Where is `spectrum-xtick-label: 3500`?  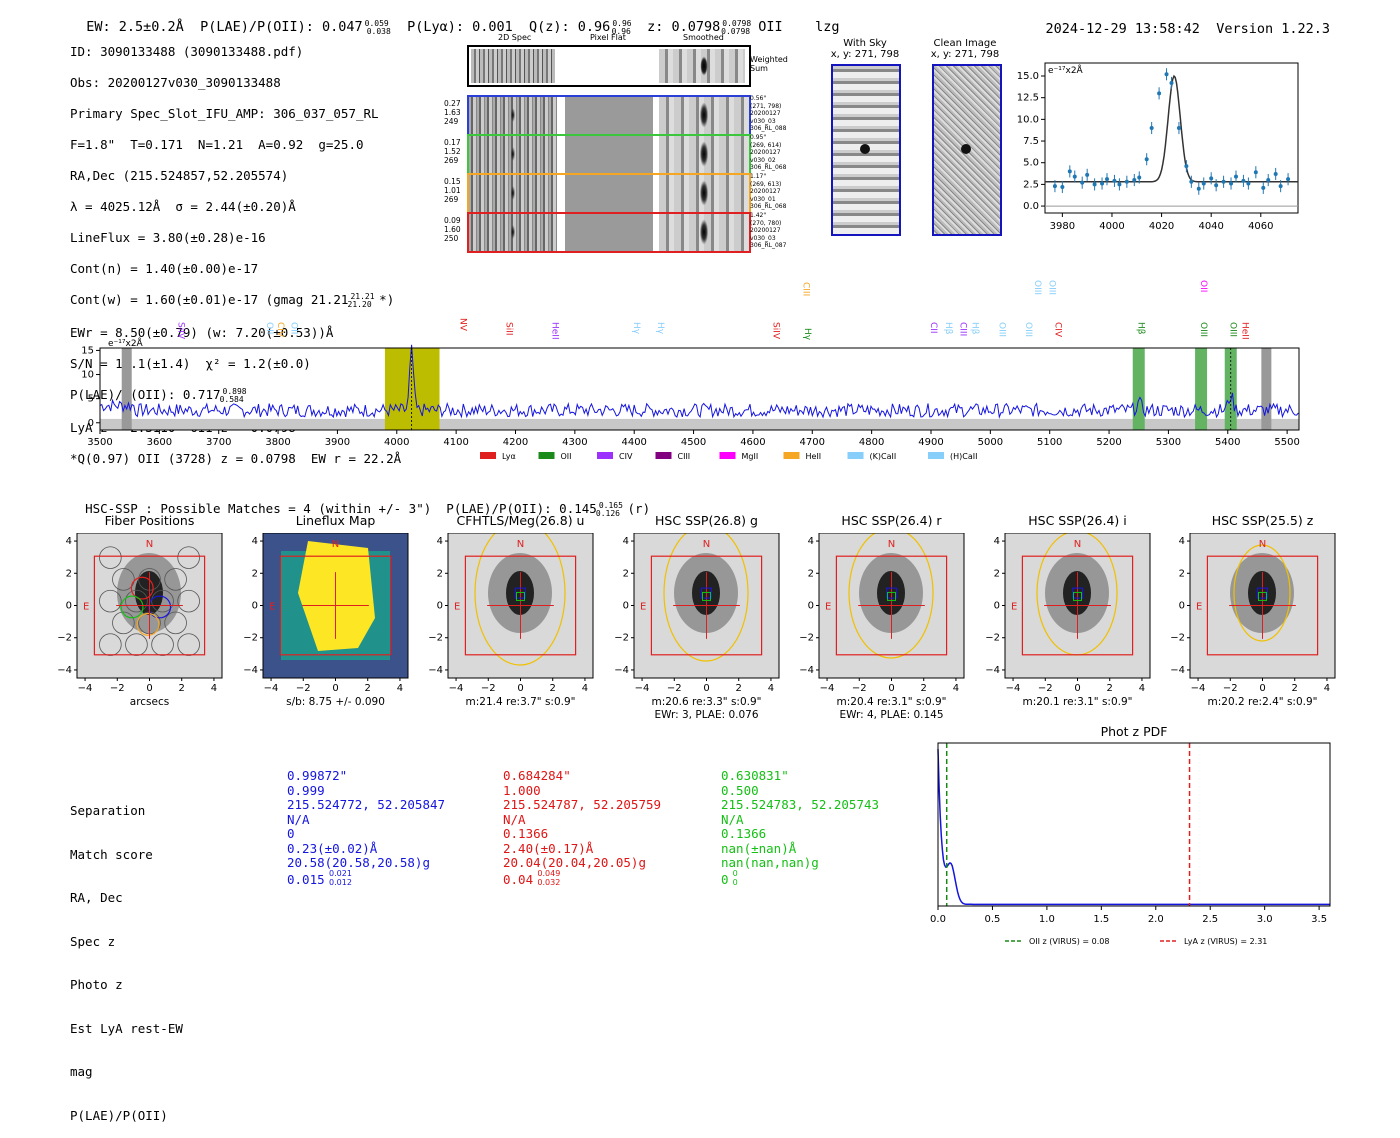 spectrum-xtick-label: 3500 is located at coordinates (99, 442).